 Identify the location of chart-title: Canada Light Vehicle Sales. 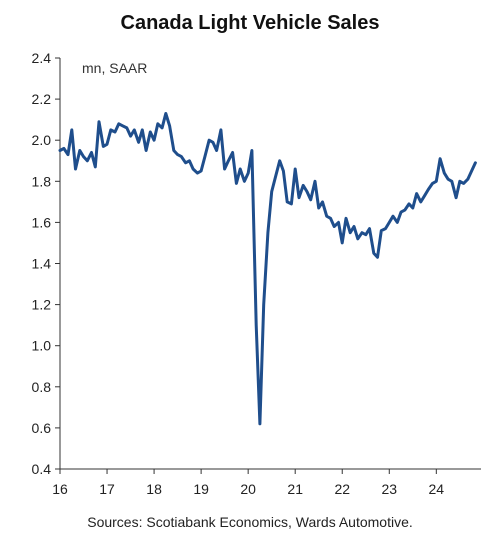
(250, 23).